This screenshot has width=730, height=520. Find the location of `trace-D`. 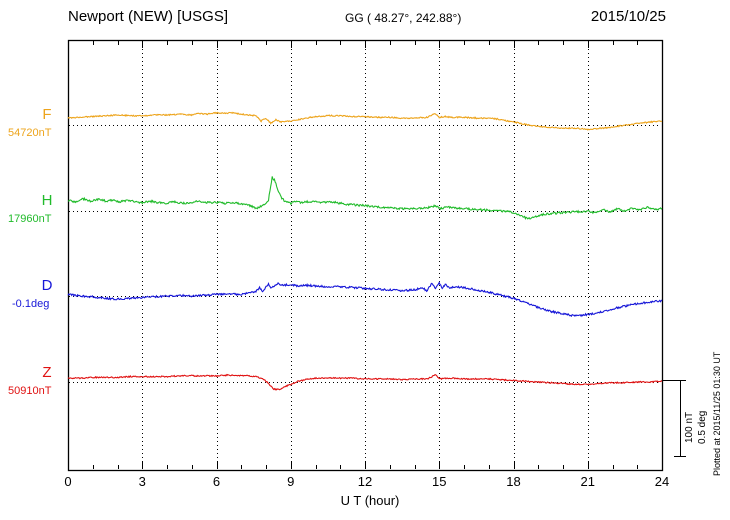

trace-D is located at coordinates (365, 299).